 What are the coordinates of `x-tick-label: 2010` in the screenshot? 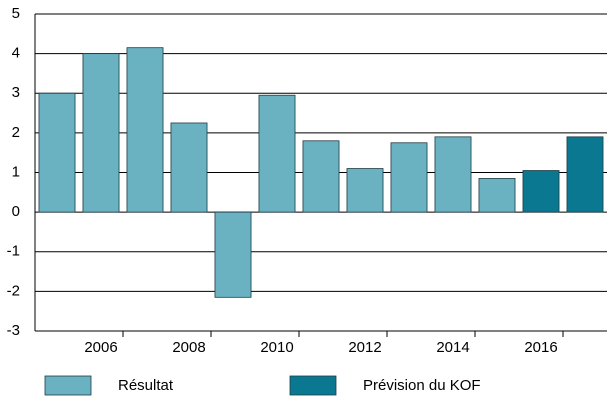 It's located at (276, 347).